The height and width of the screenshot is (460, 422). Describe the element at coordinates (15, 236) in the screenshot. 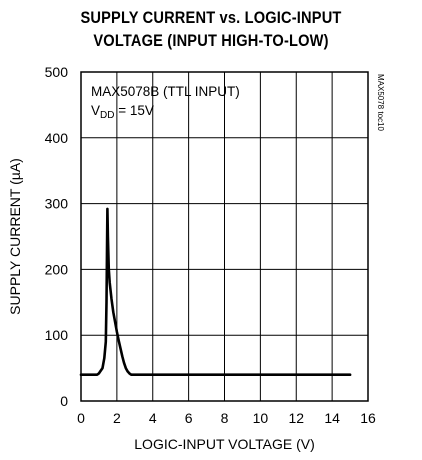

I see `y-axis-label: SUPPLY CURRENT (µA)` at that location.